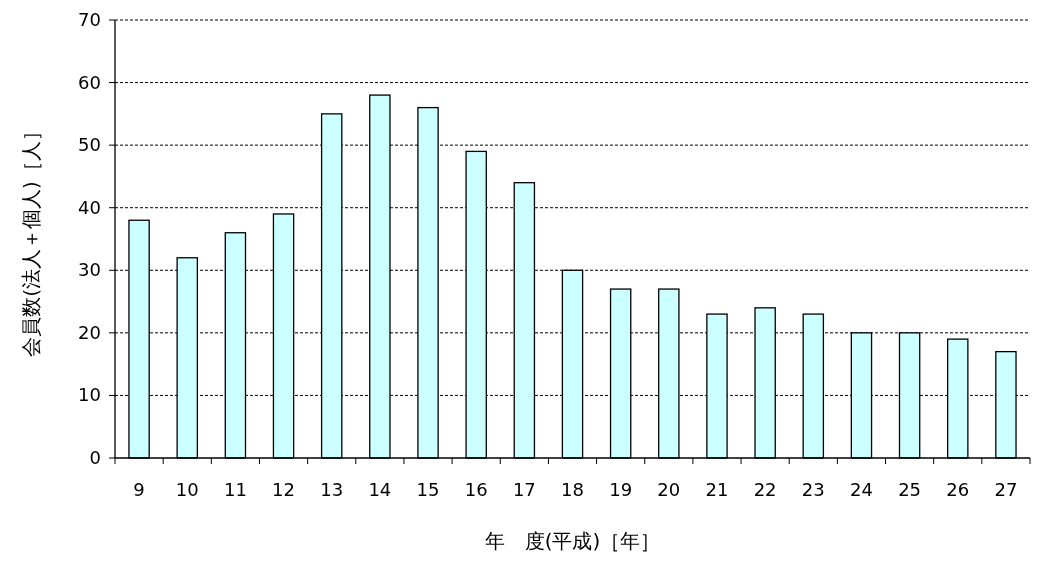  I want to click on x-tick-label: 11, so click(235, 489).